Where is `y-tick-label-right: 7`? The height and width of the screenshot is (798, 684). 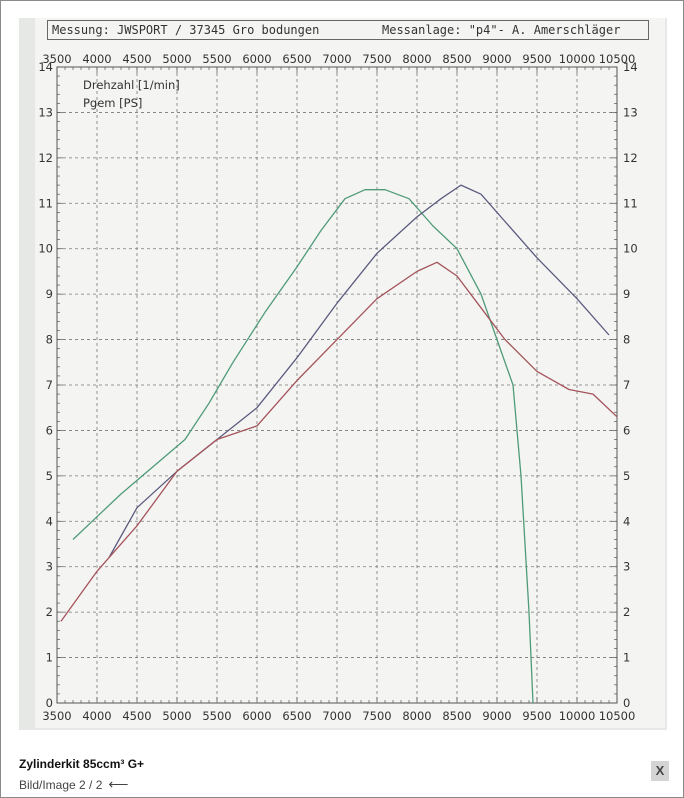 y-tick-label-right: 7 is located at coordinates (626, 385).